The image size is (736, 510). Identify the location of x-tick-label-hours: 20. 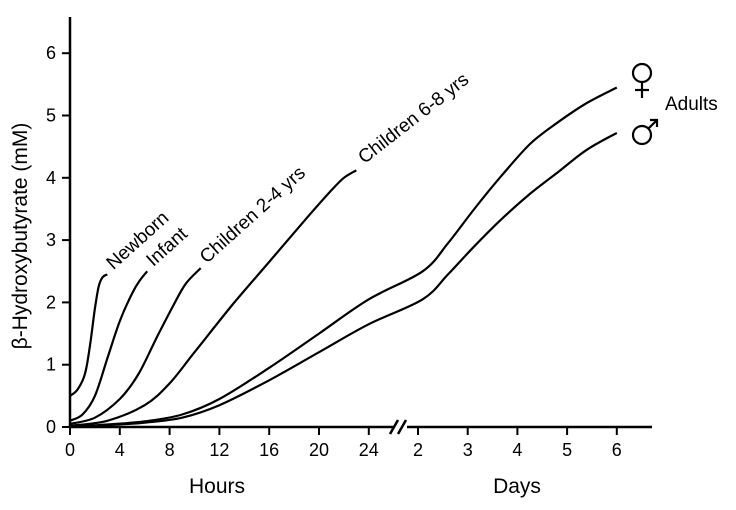
(319, 450).